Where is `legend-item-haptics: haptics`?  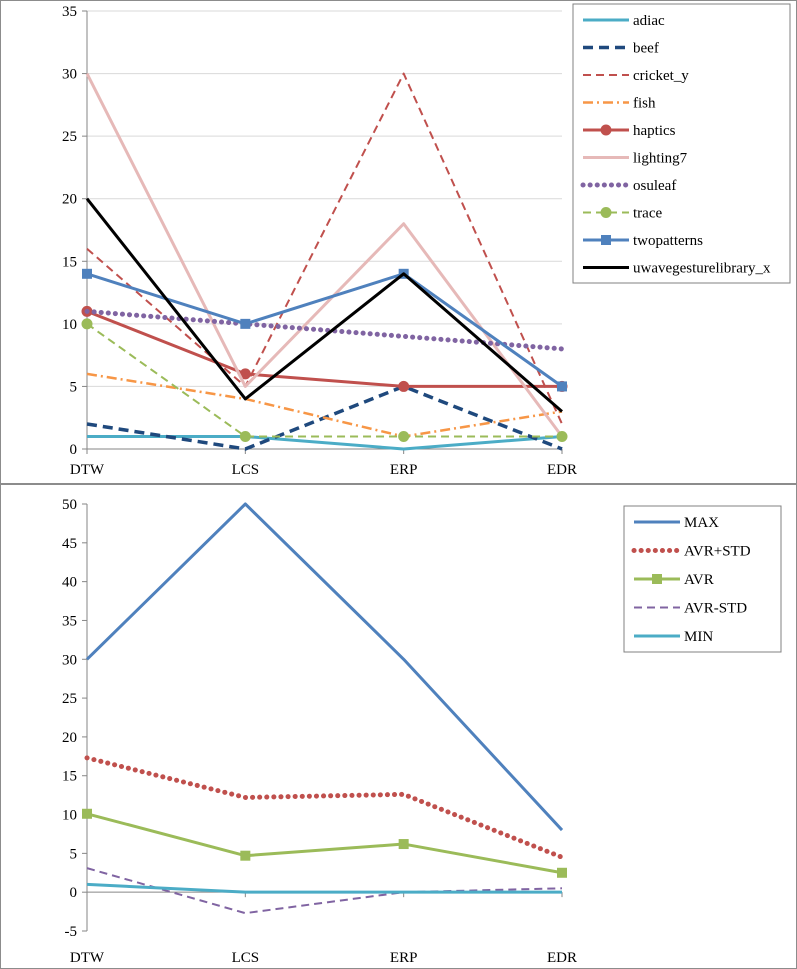 legend-item-haptics: haptics is located at coordinates (629, 131).